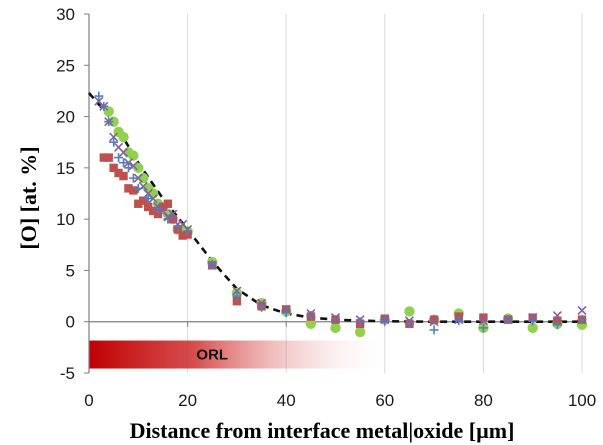  What do you see at coordinates (212, 355) in the screenshot?
I see `orl-band-label: ORL` at bounding box center [212, 355].